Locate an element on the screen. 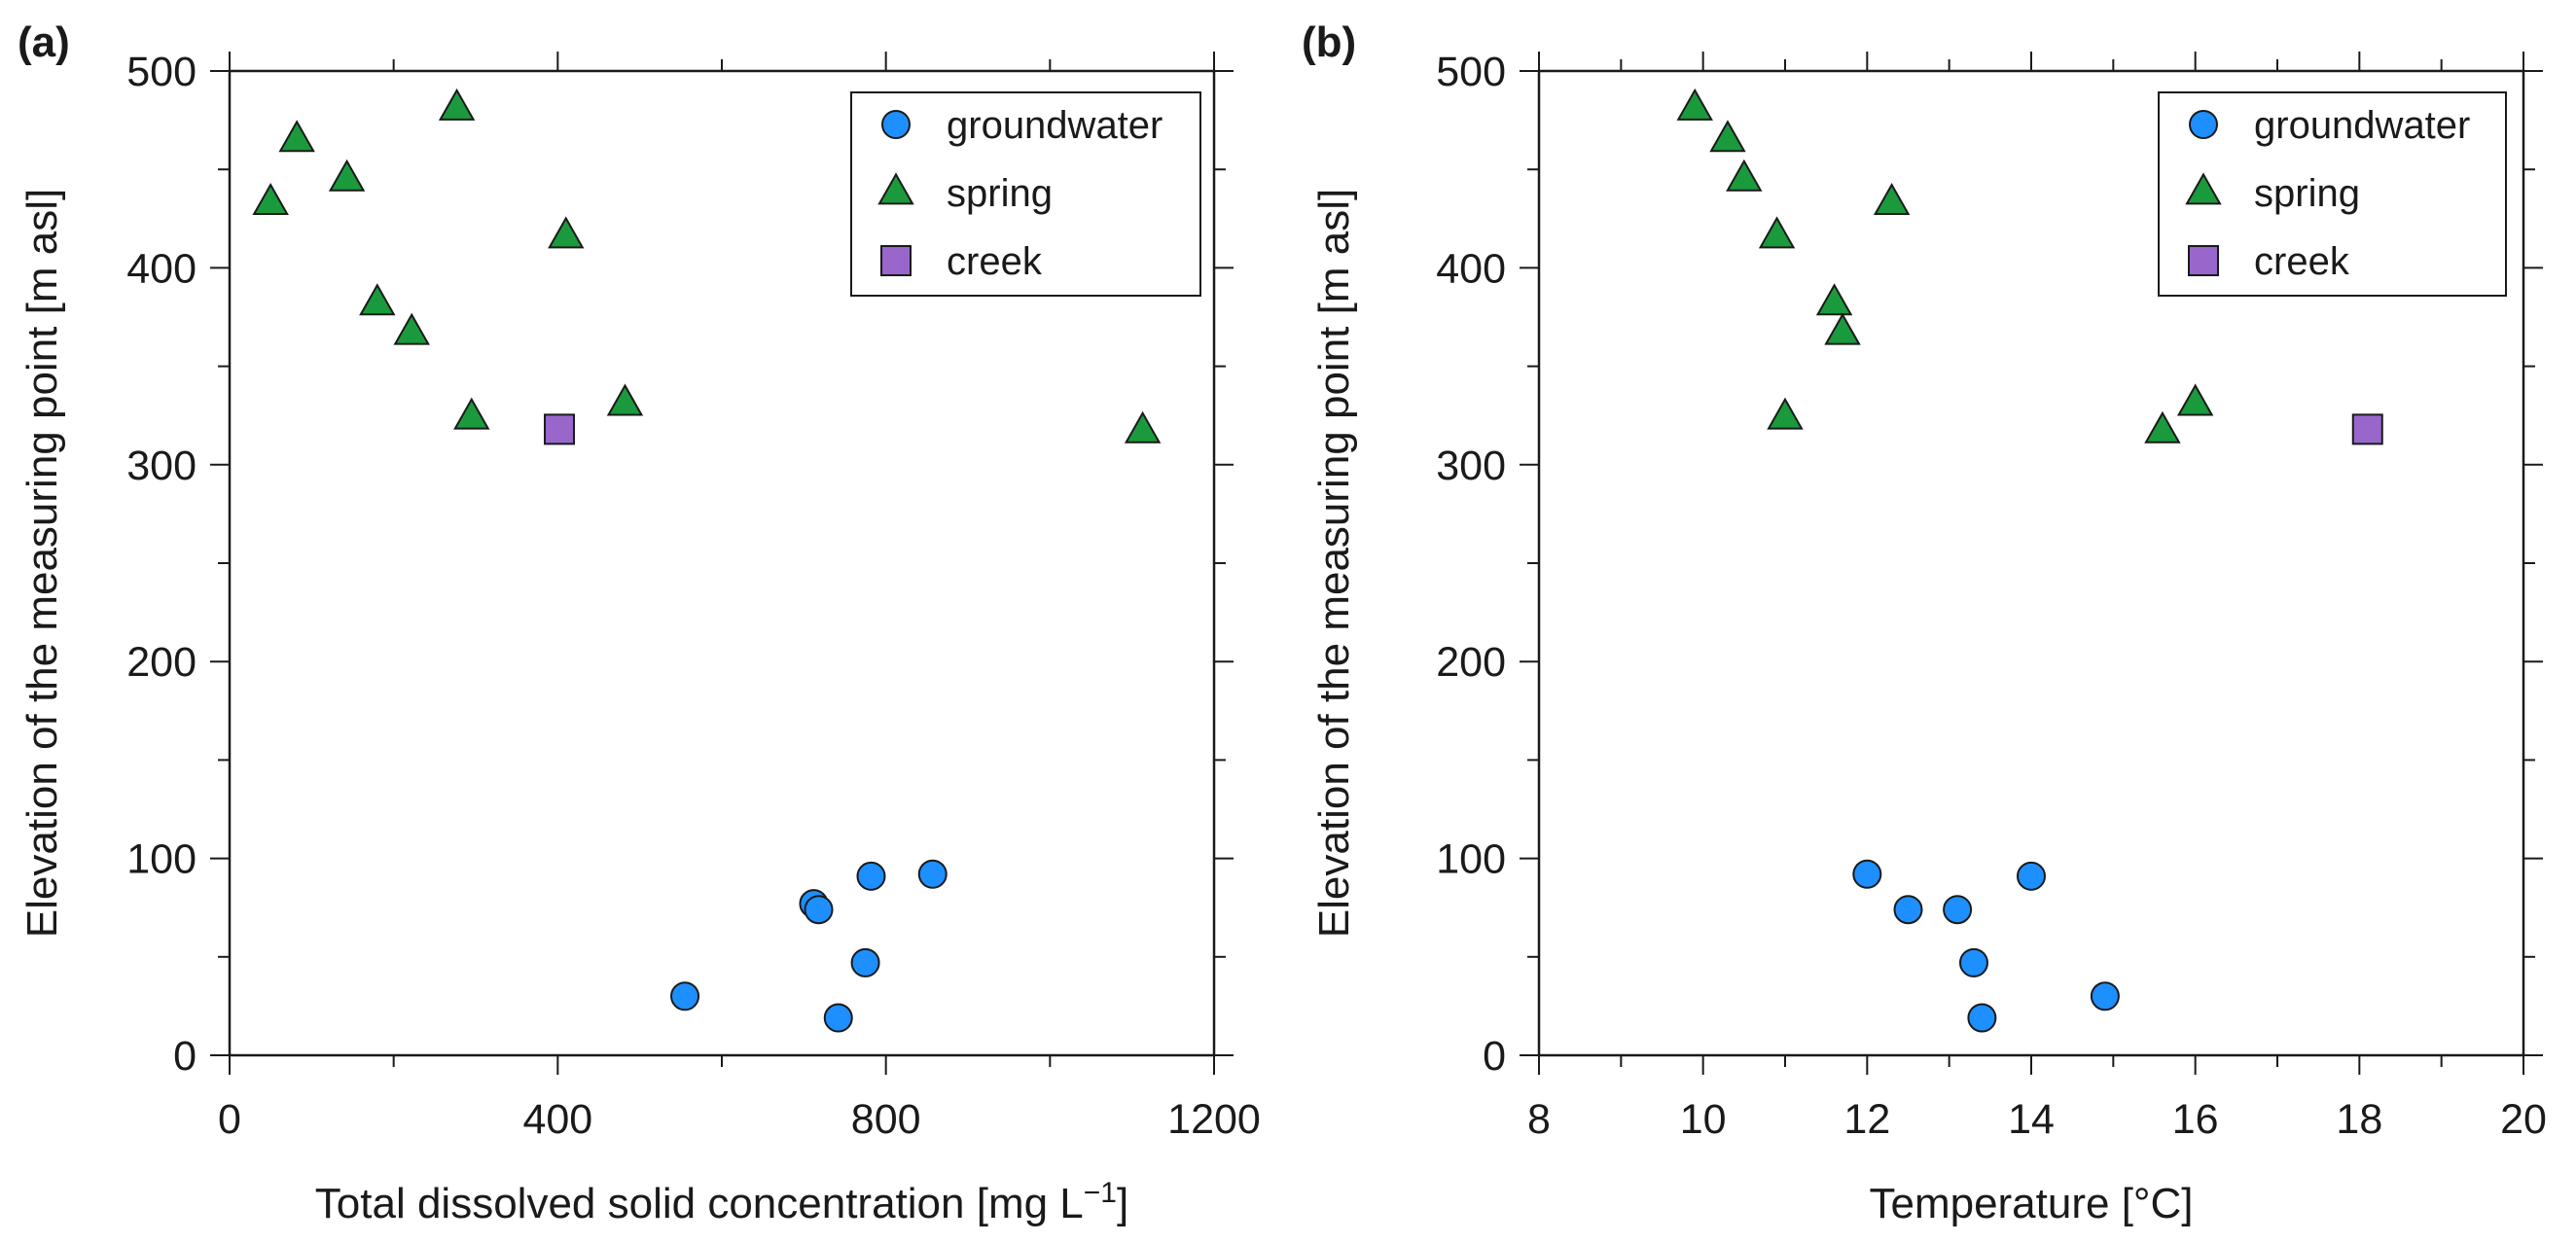 This screenshot has height=1243, width=2576. x-tick-label: 8 is located at coordinates (1539, 1119).